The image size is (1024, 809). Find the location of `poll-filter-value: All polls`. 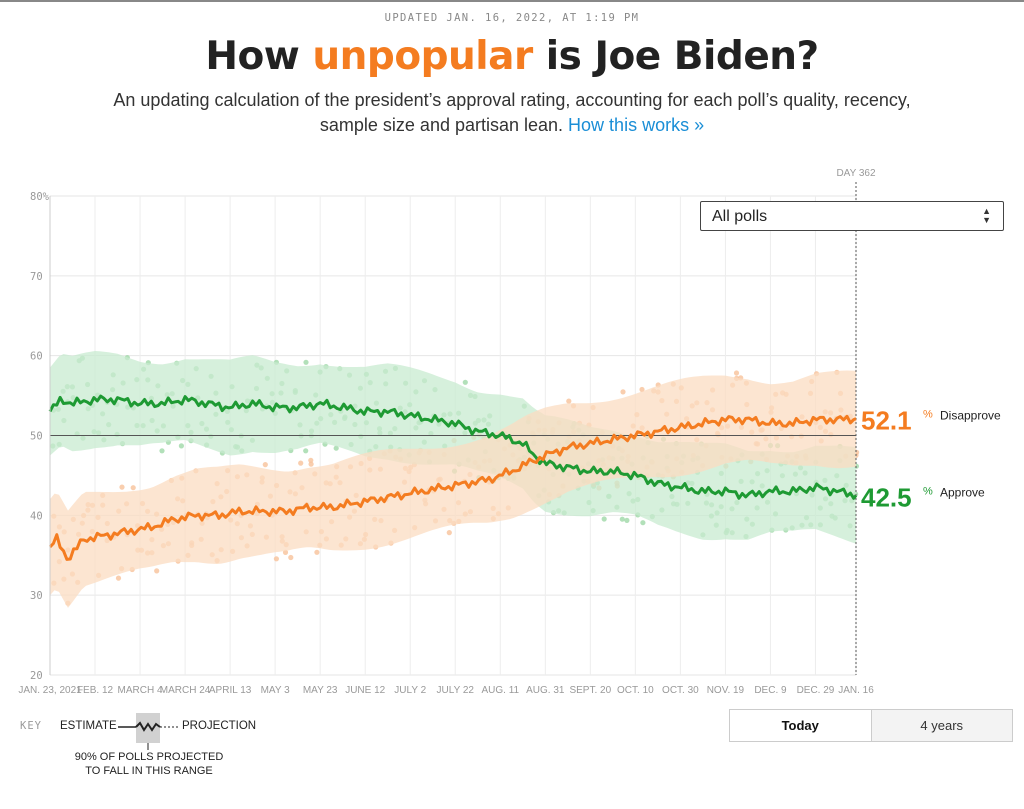

poll-filter-value: All polls is located at coordinates (740, 216).